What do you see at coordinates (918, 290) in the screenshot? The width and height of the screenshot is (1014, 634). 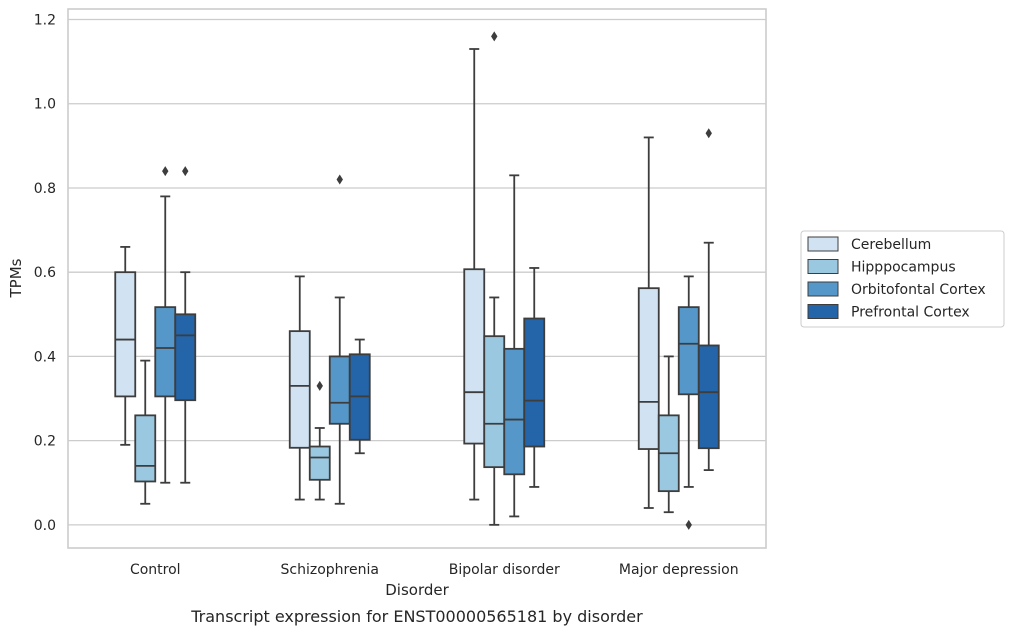 I see `legend-label: Orbitofontal Cortex` at bounding box center [918, 290].